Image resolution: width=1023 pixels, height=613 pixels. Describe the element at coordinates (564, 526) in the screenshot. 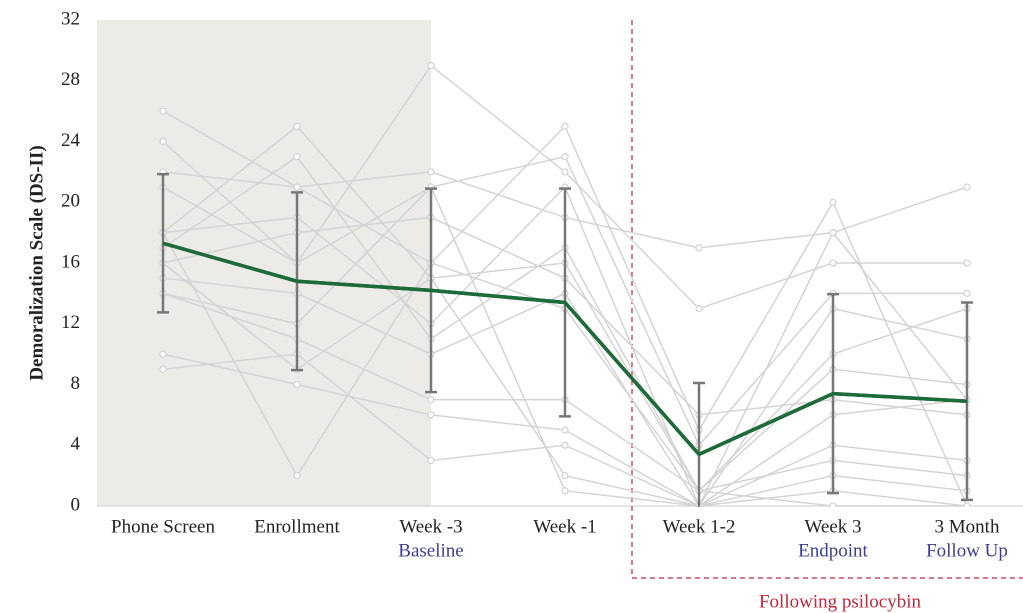

I see `x-tick-label: Week -1` at that location.